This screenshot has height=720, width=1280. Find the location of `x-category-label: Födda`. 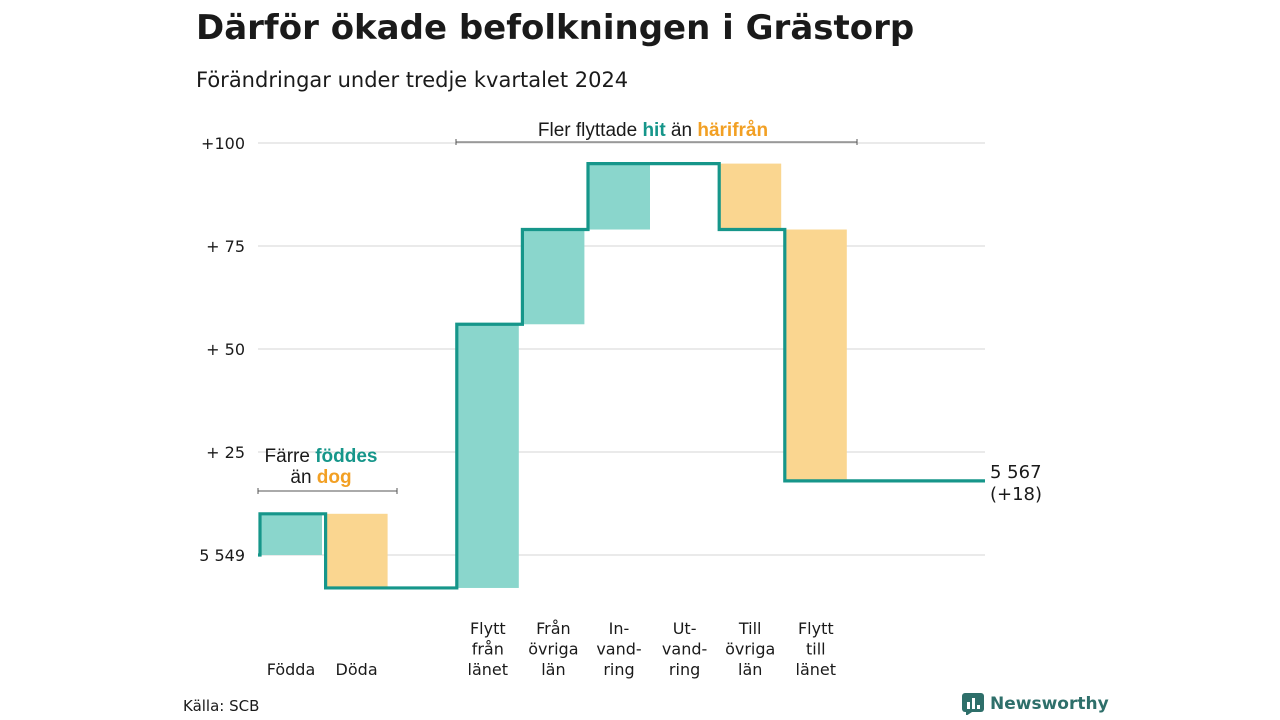

x-category-label: Födda is located at coordinates (291, 669).